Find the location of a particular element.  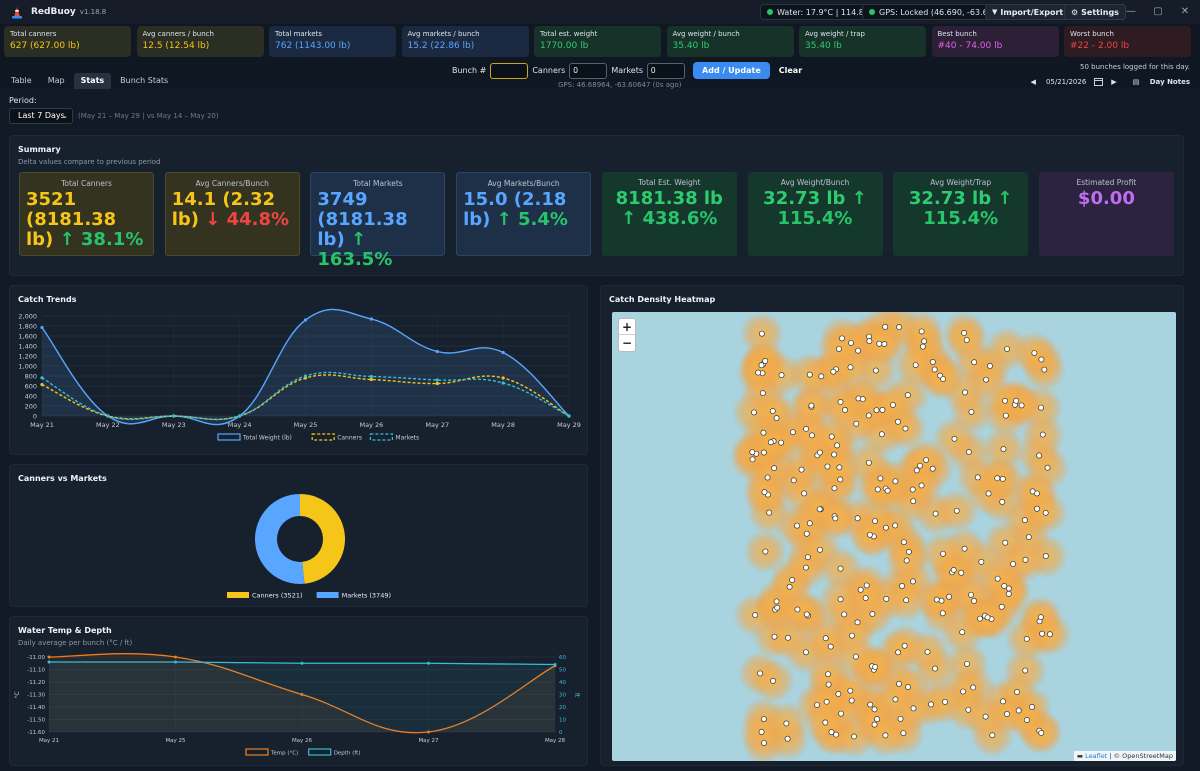

tab-bunch-stats: Bunch Stats is located at coordinates (144, 80).